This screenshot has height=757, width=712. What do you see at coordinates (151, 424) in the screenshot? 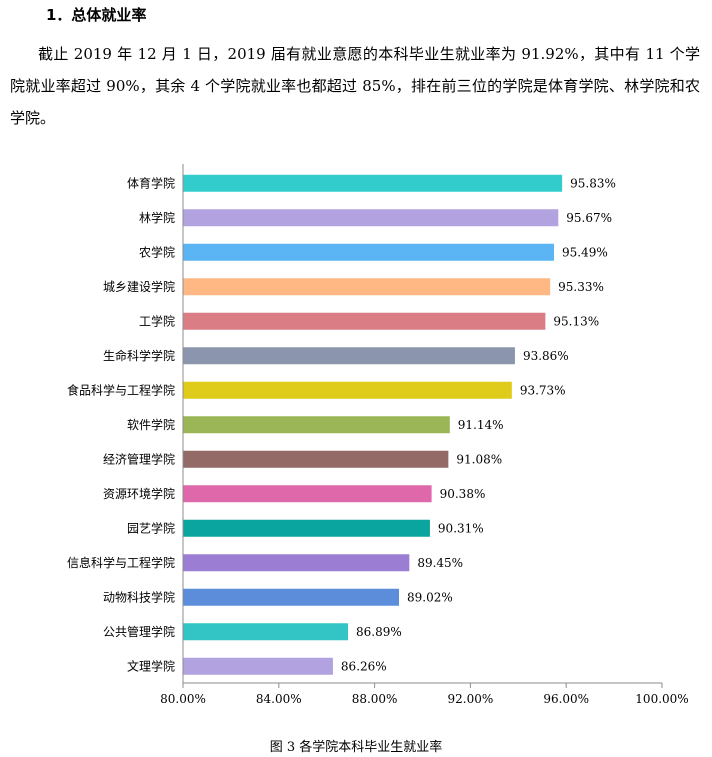
I see `category-label: 软件学院` at bounding box center [151, 424].